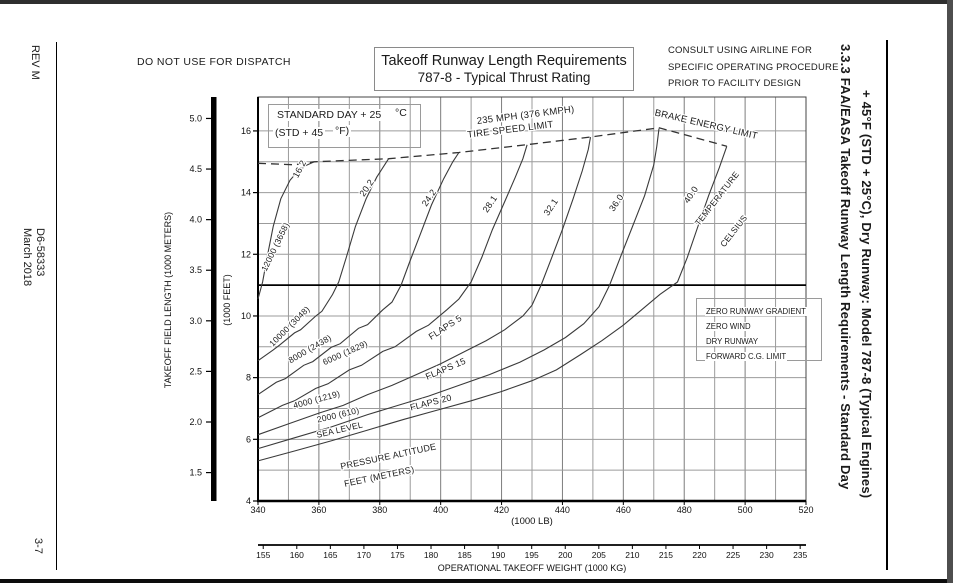  Describe the element at coordinates (632, 555) in the screenshot. I see `kg-tick-label: 210` at that location.